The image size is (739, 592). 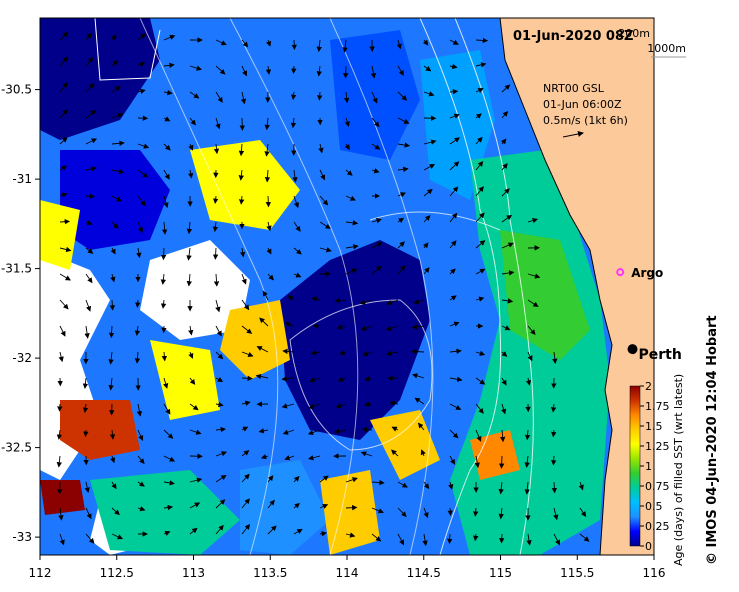 What do you see at coordinates (495, 455) in the screenshot?
I see `age-patch-orange-se` at bounding box center [495, 455].